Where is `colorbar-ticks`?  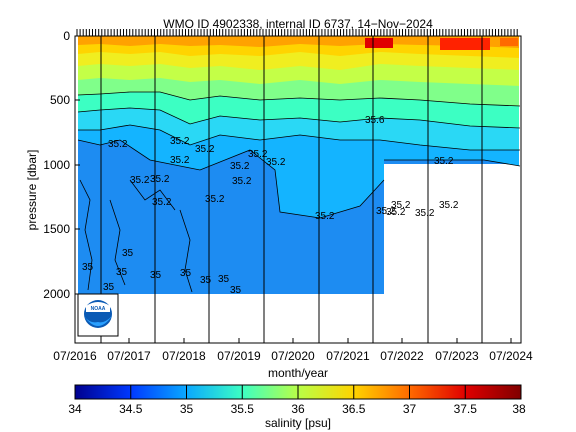
colorbar-ticks is located at coordinates (298, 392).